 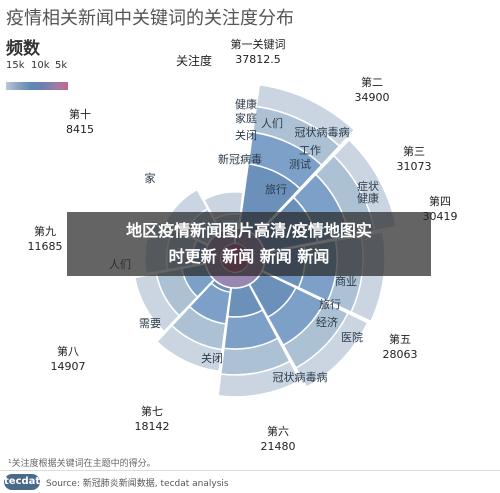 I want to click on overlay-line-1: 地区疫情新闻图片高清/疫情地图实, so click(x=249, y=230).